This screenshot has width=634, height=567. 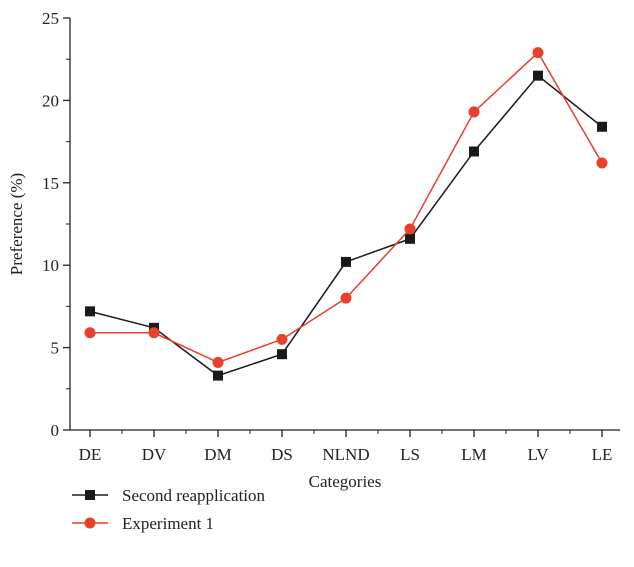 I want to click on y-tick-label: 10, so click(x=50, y=265).